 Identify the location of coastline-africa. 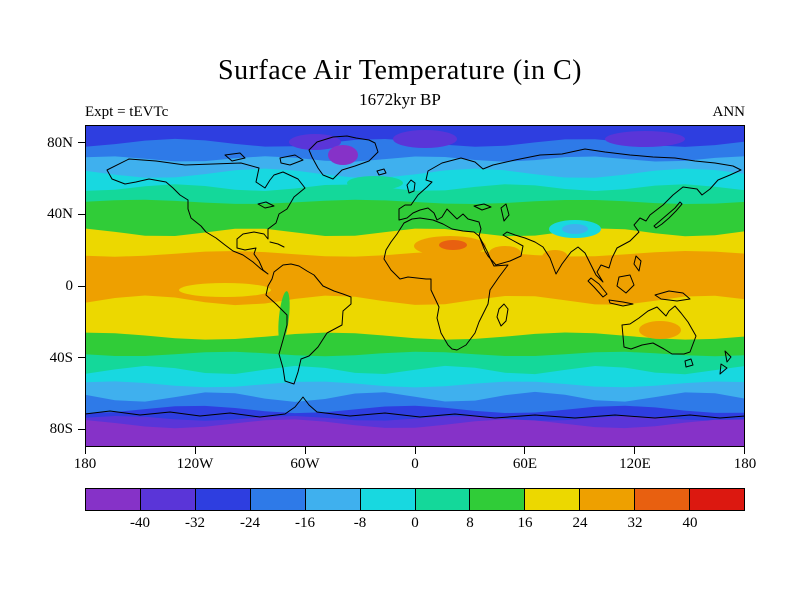
(446, 284).